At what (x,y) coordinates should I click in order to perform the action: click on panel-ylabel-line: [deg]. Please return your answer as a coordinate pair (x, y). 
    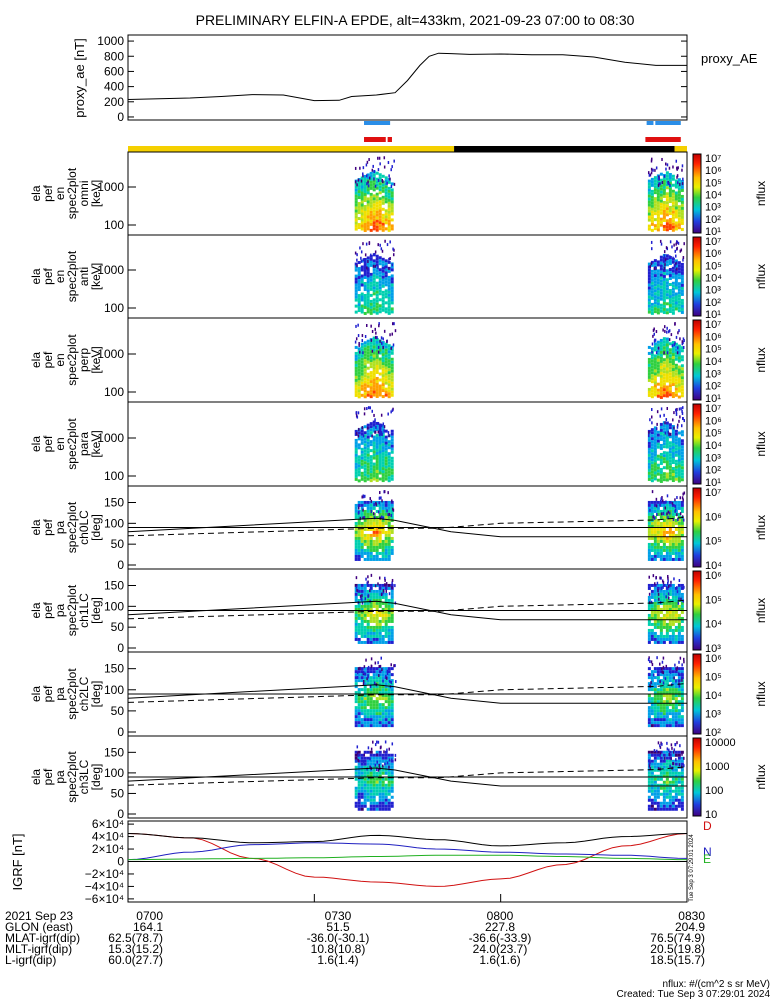
    Looking at the image, I should click on (96, 694).